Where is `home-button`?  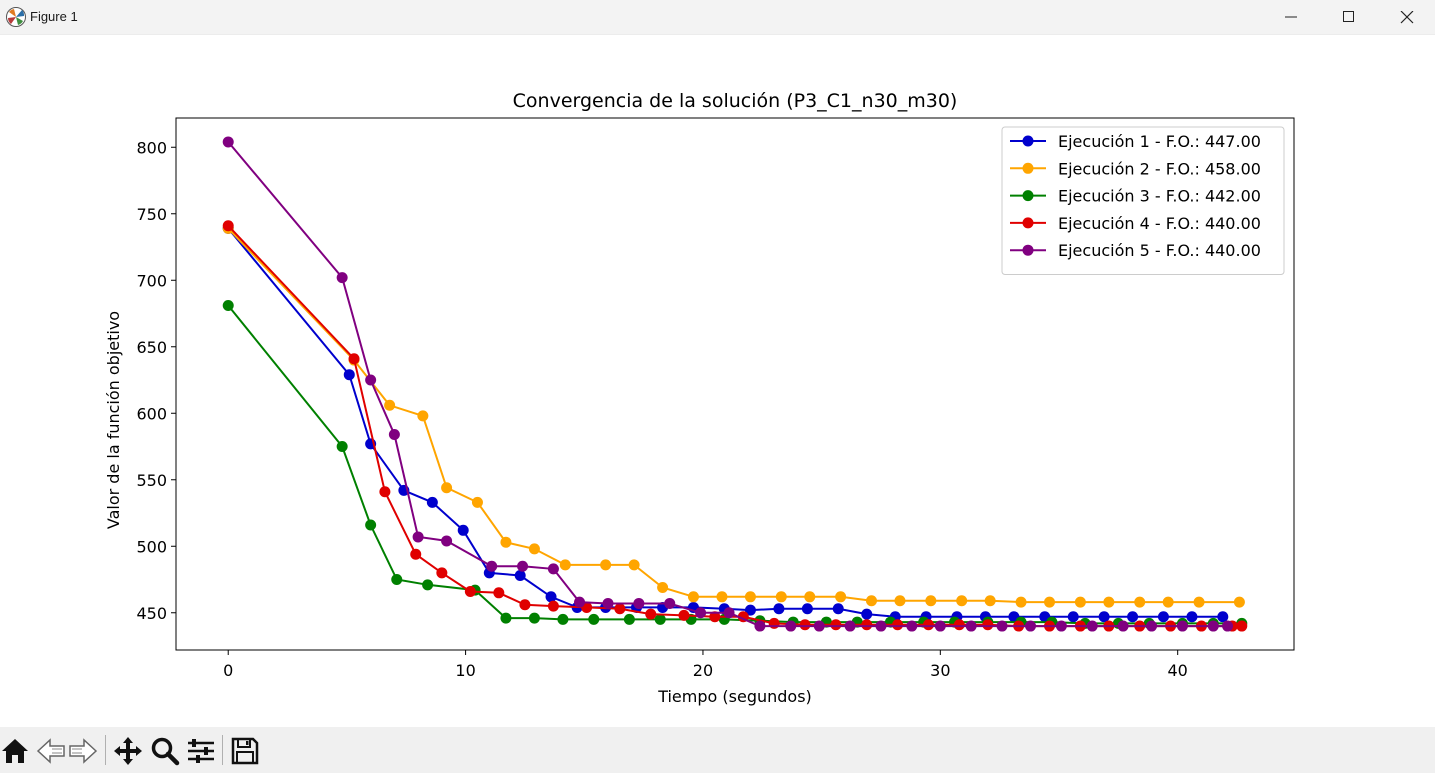 home-button is located at coordinates (15, 751).